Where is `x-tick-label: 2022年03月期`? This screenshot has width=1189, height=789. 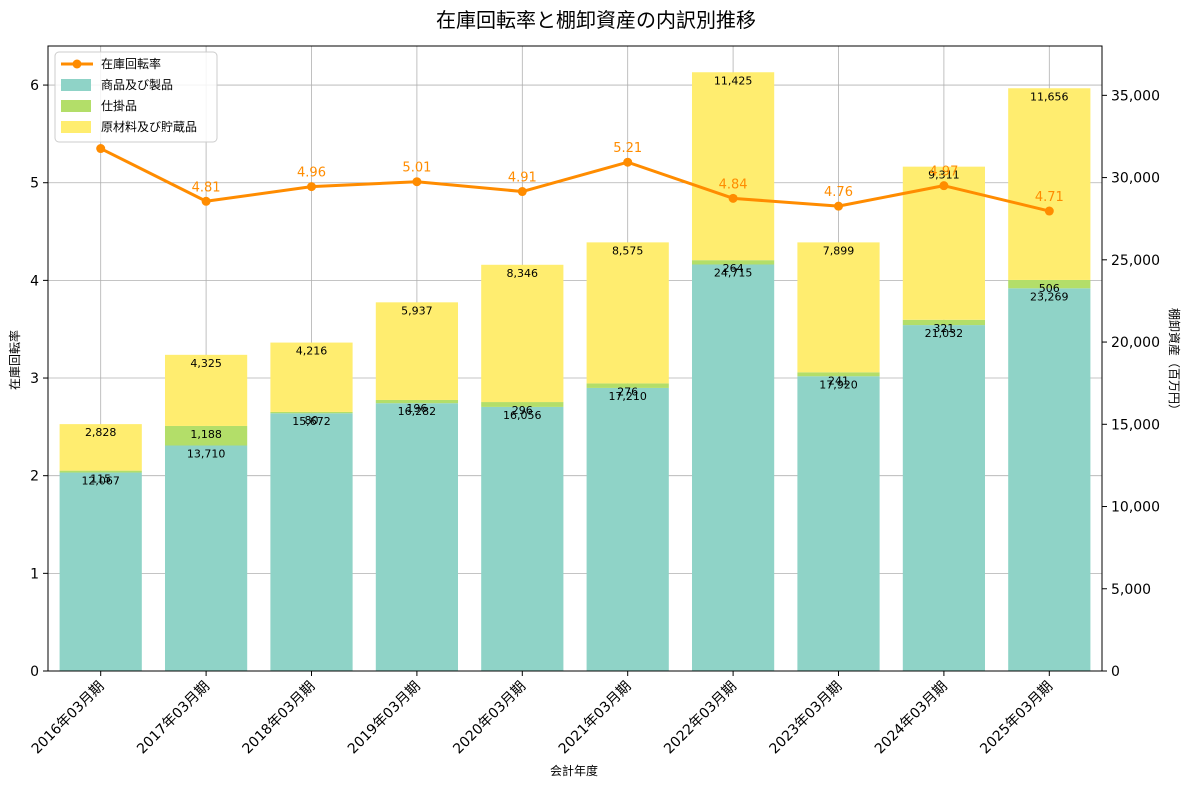 x-tick-label: 2022年03月期 is located at coordinates (700, 718).